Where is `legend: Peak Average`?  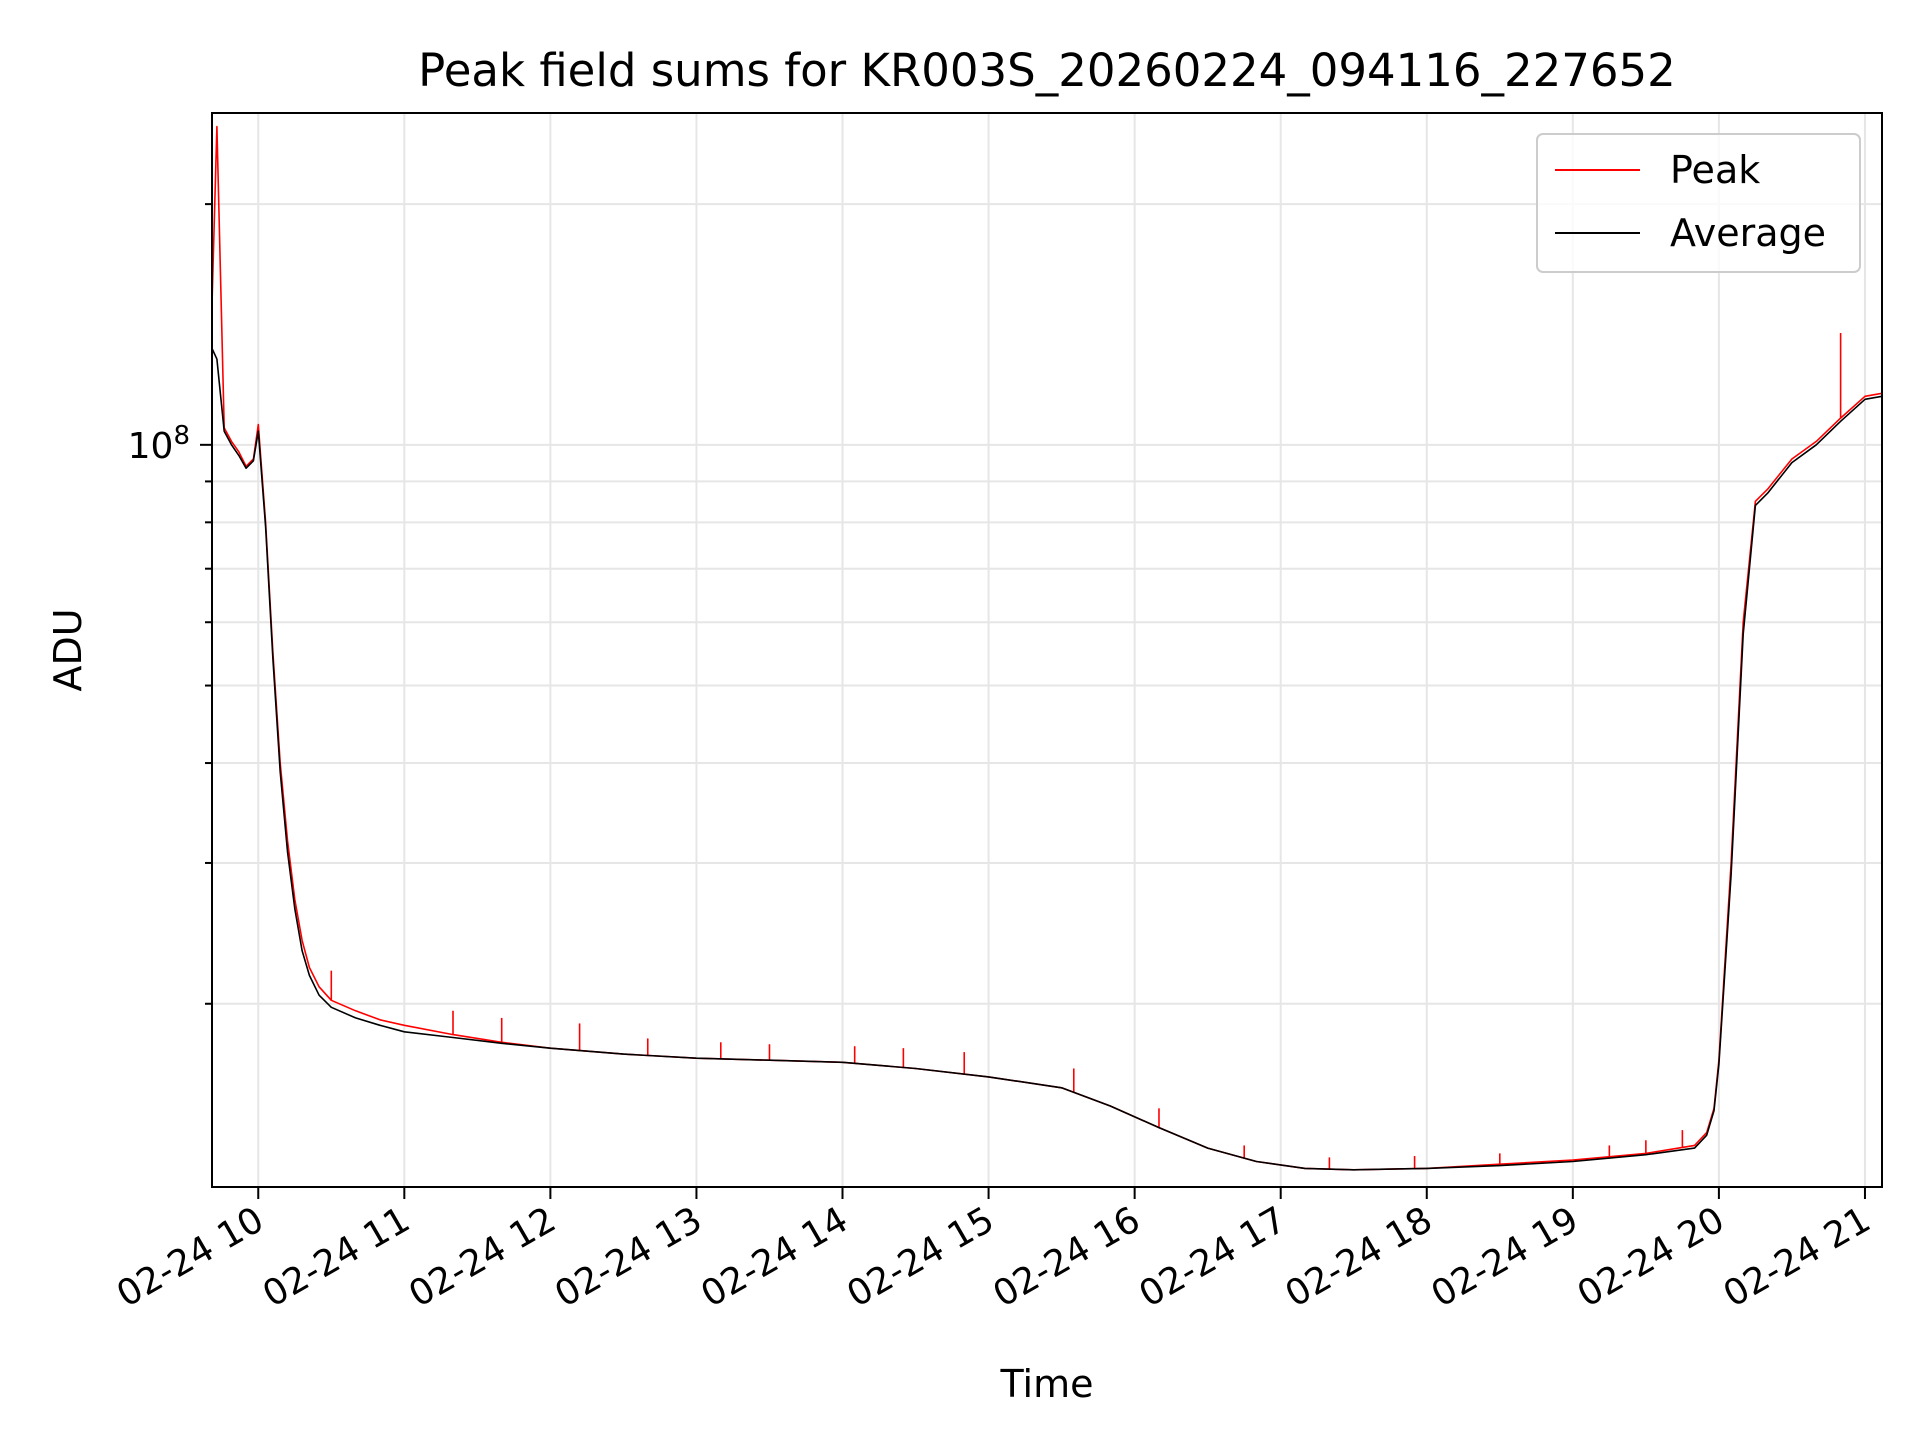
legend: Peak Average is located at coordinates (1698, 203).